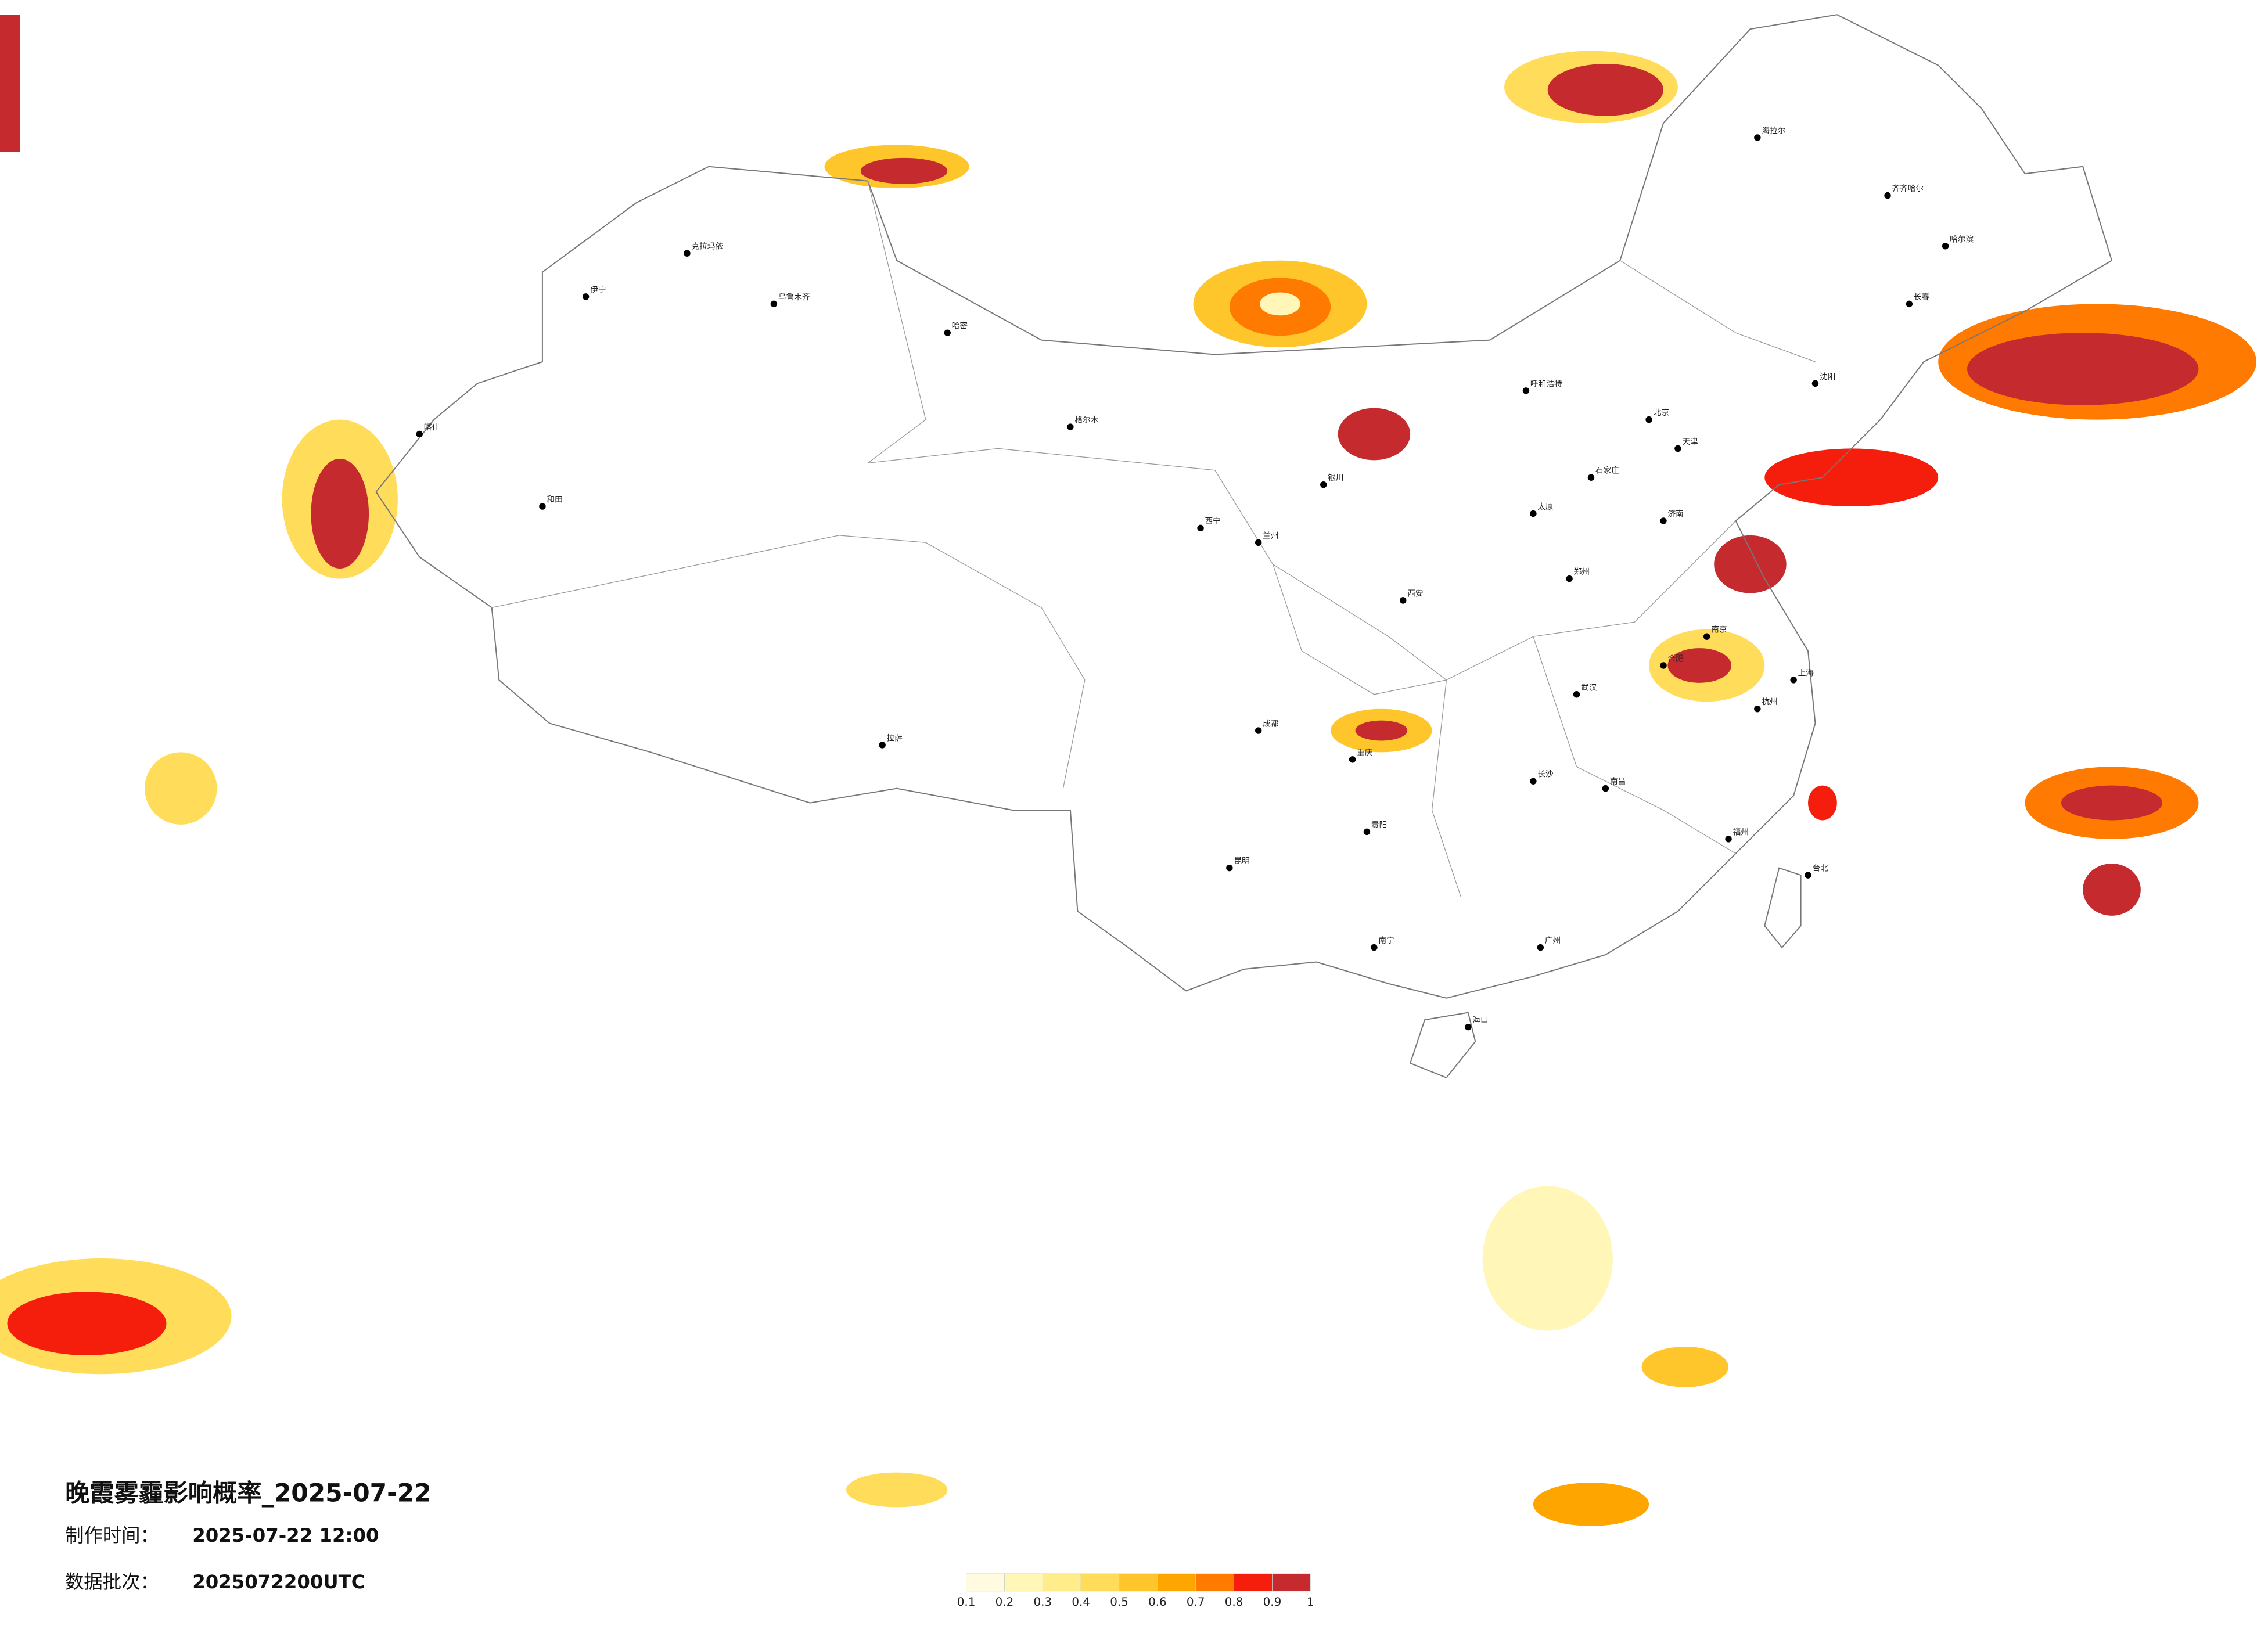 This screenshot has height=1626, width=2268. What do you see at coordinates (1086, 420) in the screenshot?
I see `city-label: 格尔木` at bounding box center [1086, 420].